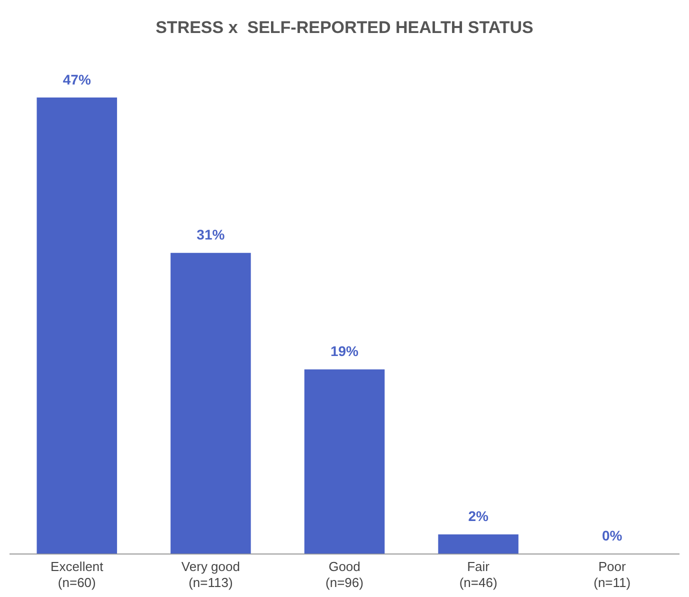  Describe the element at coordinates (77, 574) in the screenshot. I see `x-tick-label: Excellent (n=60)` at that location.